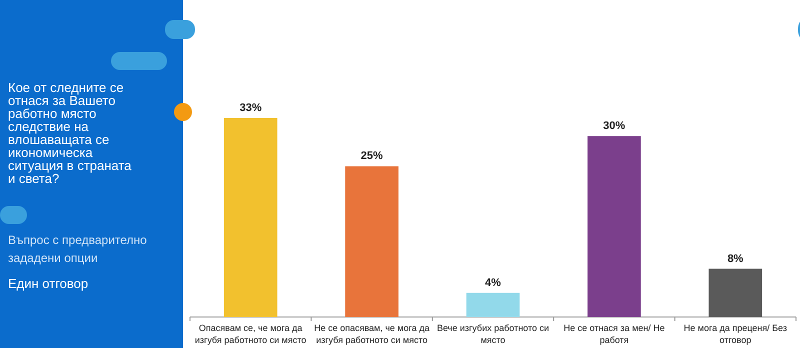  What do you see at coordinates (735, 258) in the screenshot?
I see `data-label: 8%` at bounding box center [735, 258].